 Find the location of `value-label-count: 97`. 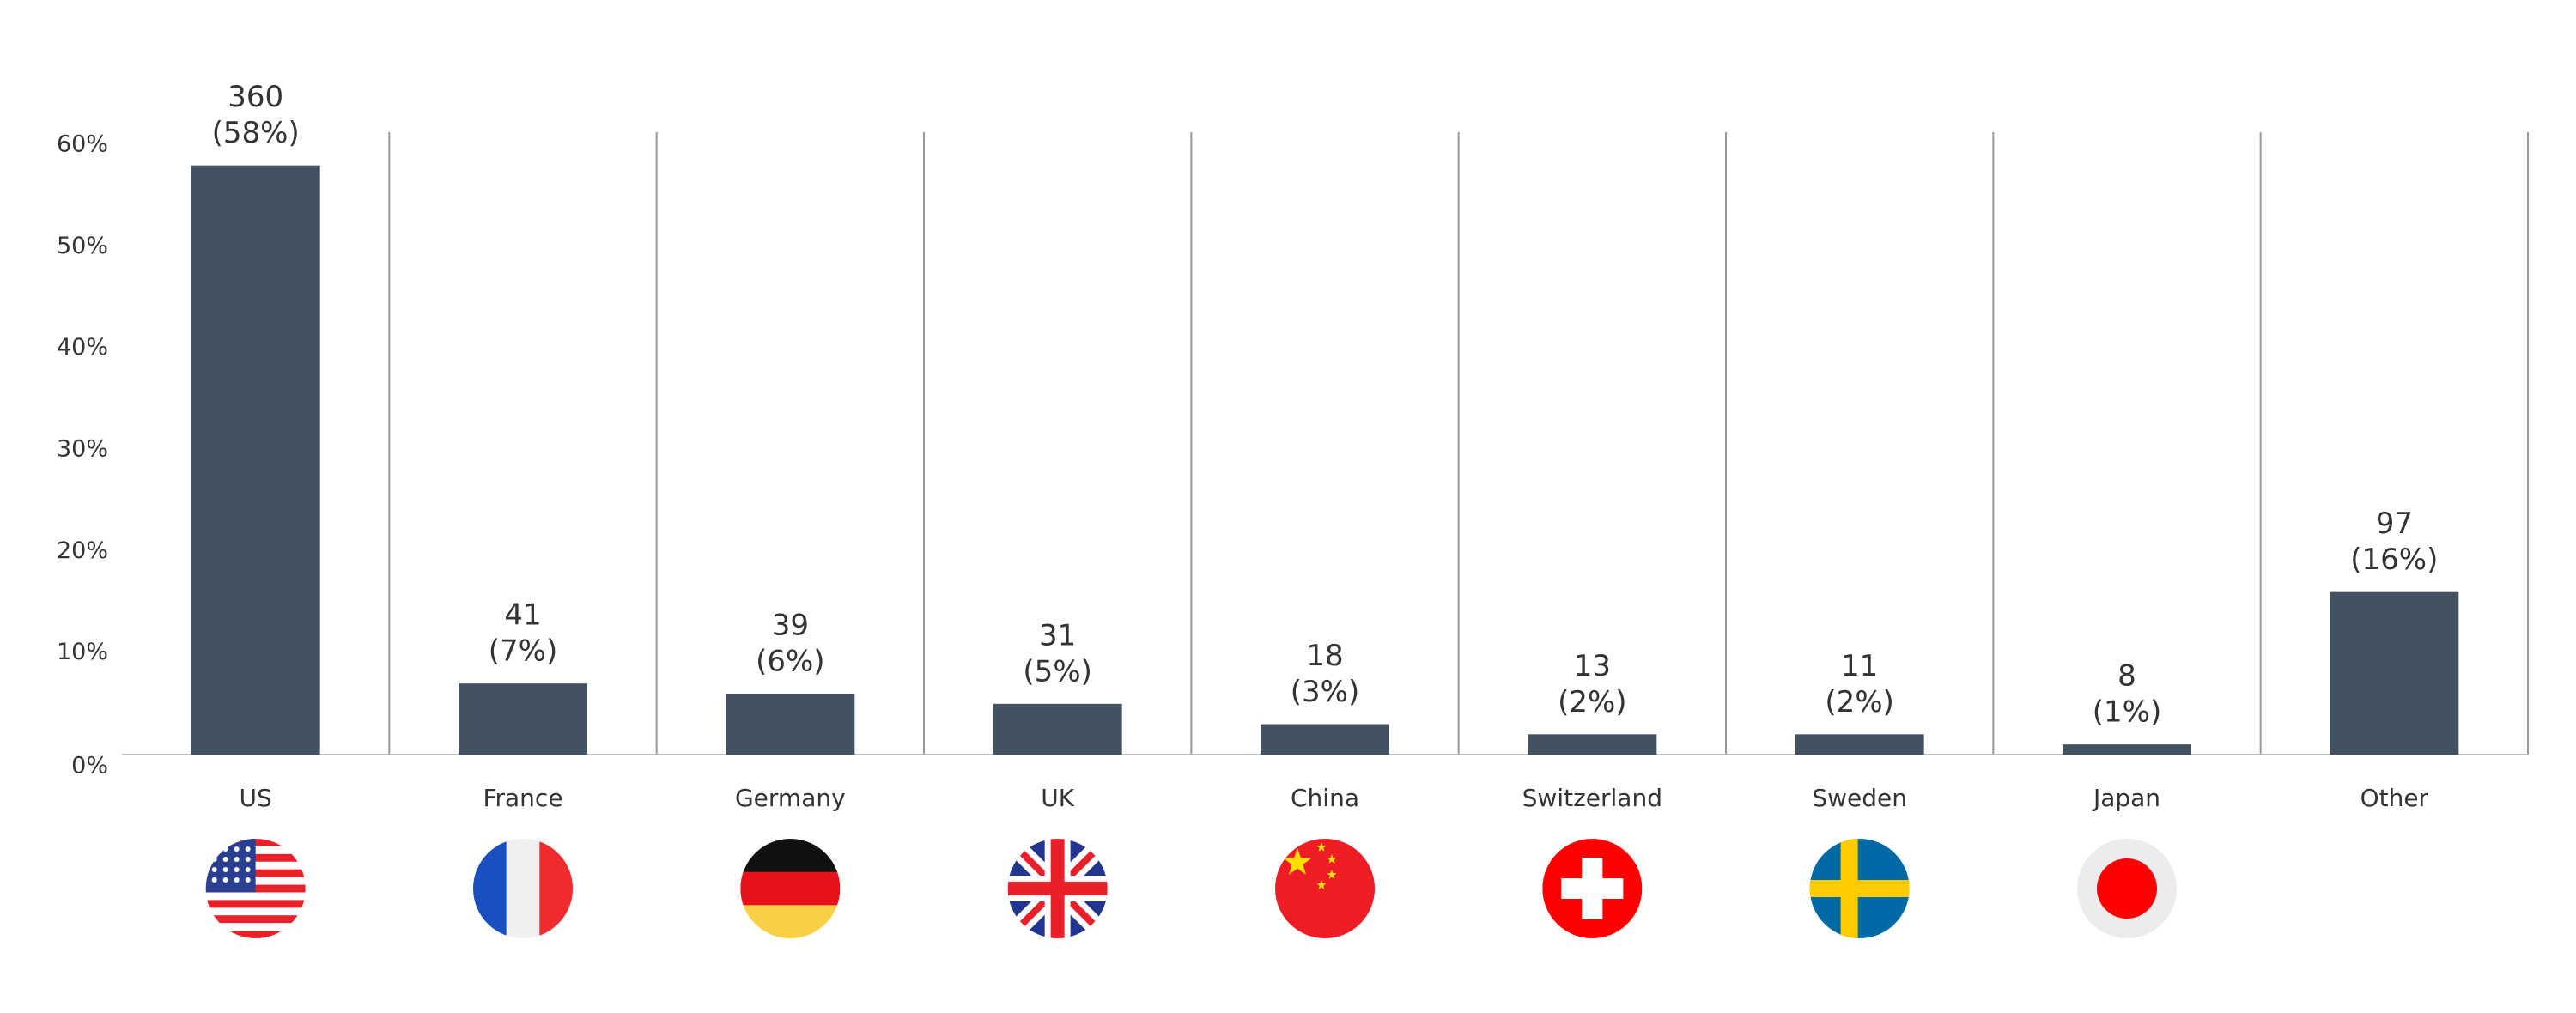

value-label-count: 97 is located at coordinates (2394, 523).